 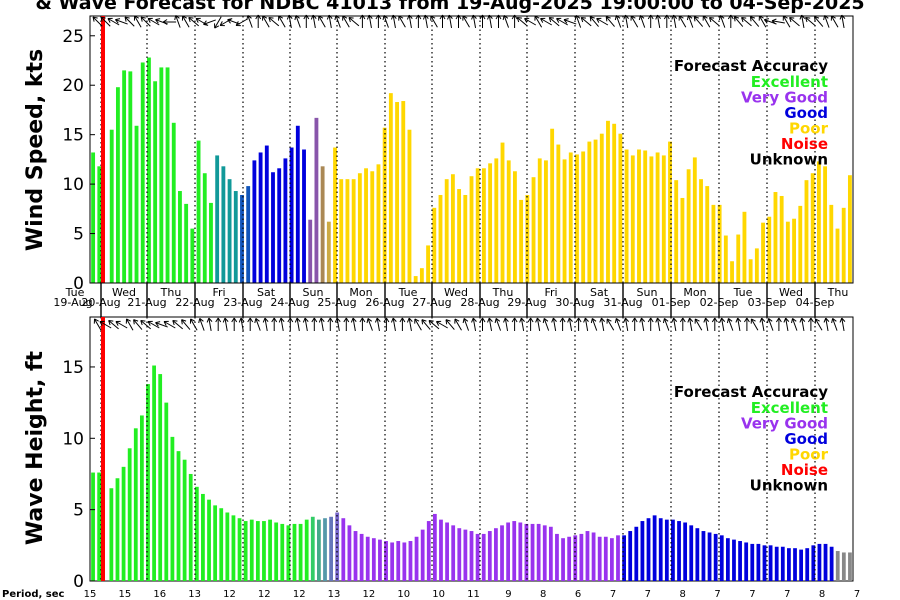 I want to click on y-tick-label: 5, so click(x=78, y=511).